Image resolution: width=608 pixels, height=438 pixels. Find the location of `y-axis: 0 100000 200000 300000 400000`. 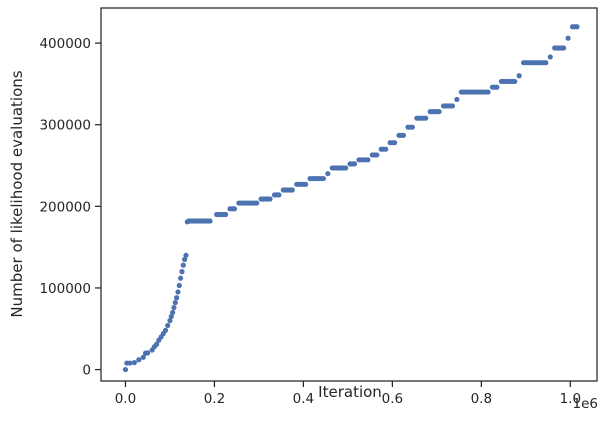

y-axis: 0 100000 200000 300000 400000 is located at coordinates (70, 207).